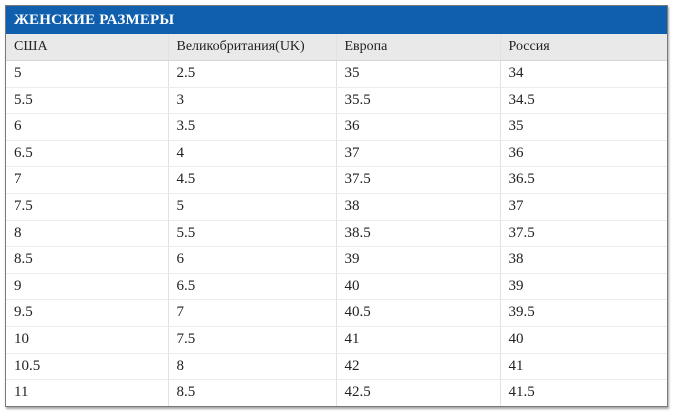  What do you see at coordinates (418, 47) in the screenshot?
I see `column-header-europe: Европа` at bounding box center [418, 47].